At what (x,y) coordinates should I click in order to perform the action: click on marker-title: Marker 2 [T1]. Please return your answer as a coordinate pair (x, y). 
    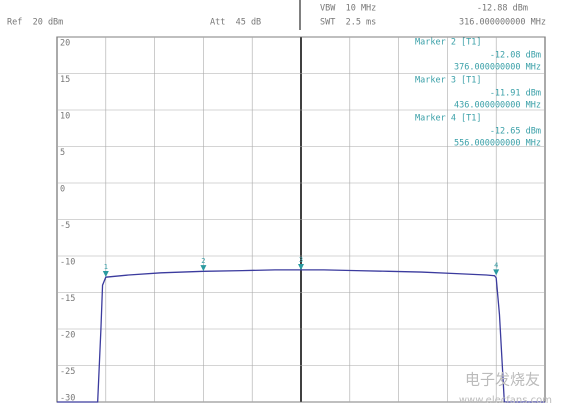
    Looking at the image, I should click on (448, 43).